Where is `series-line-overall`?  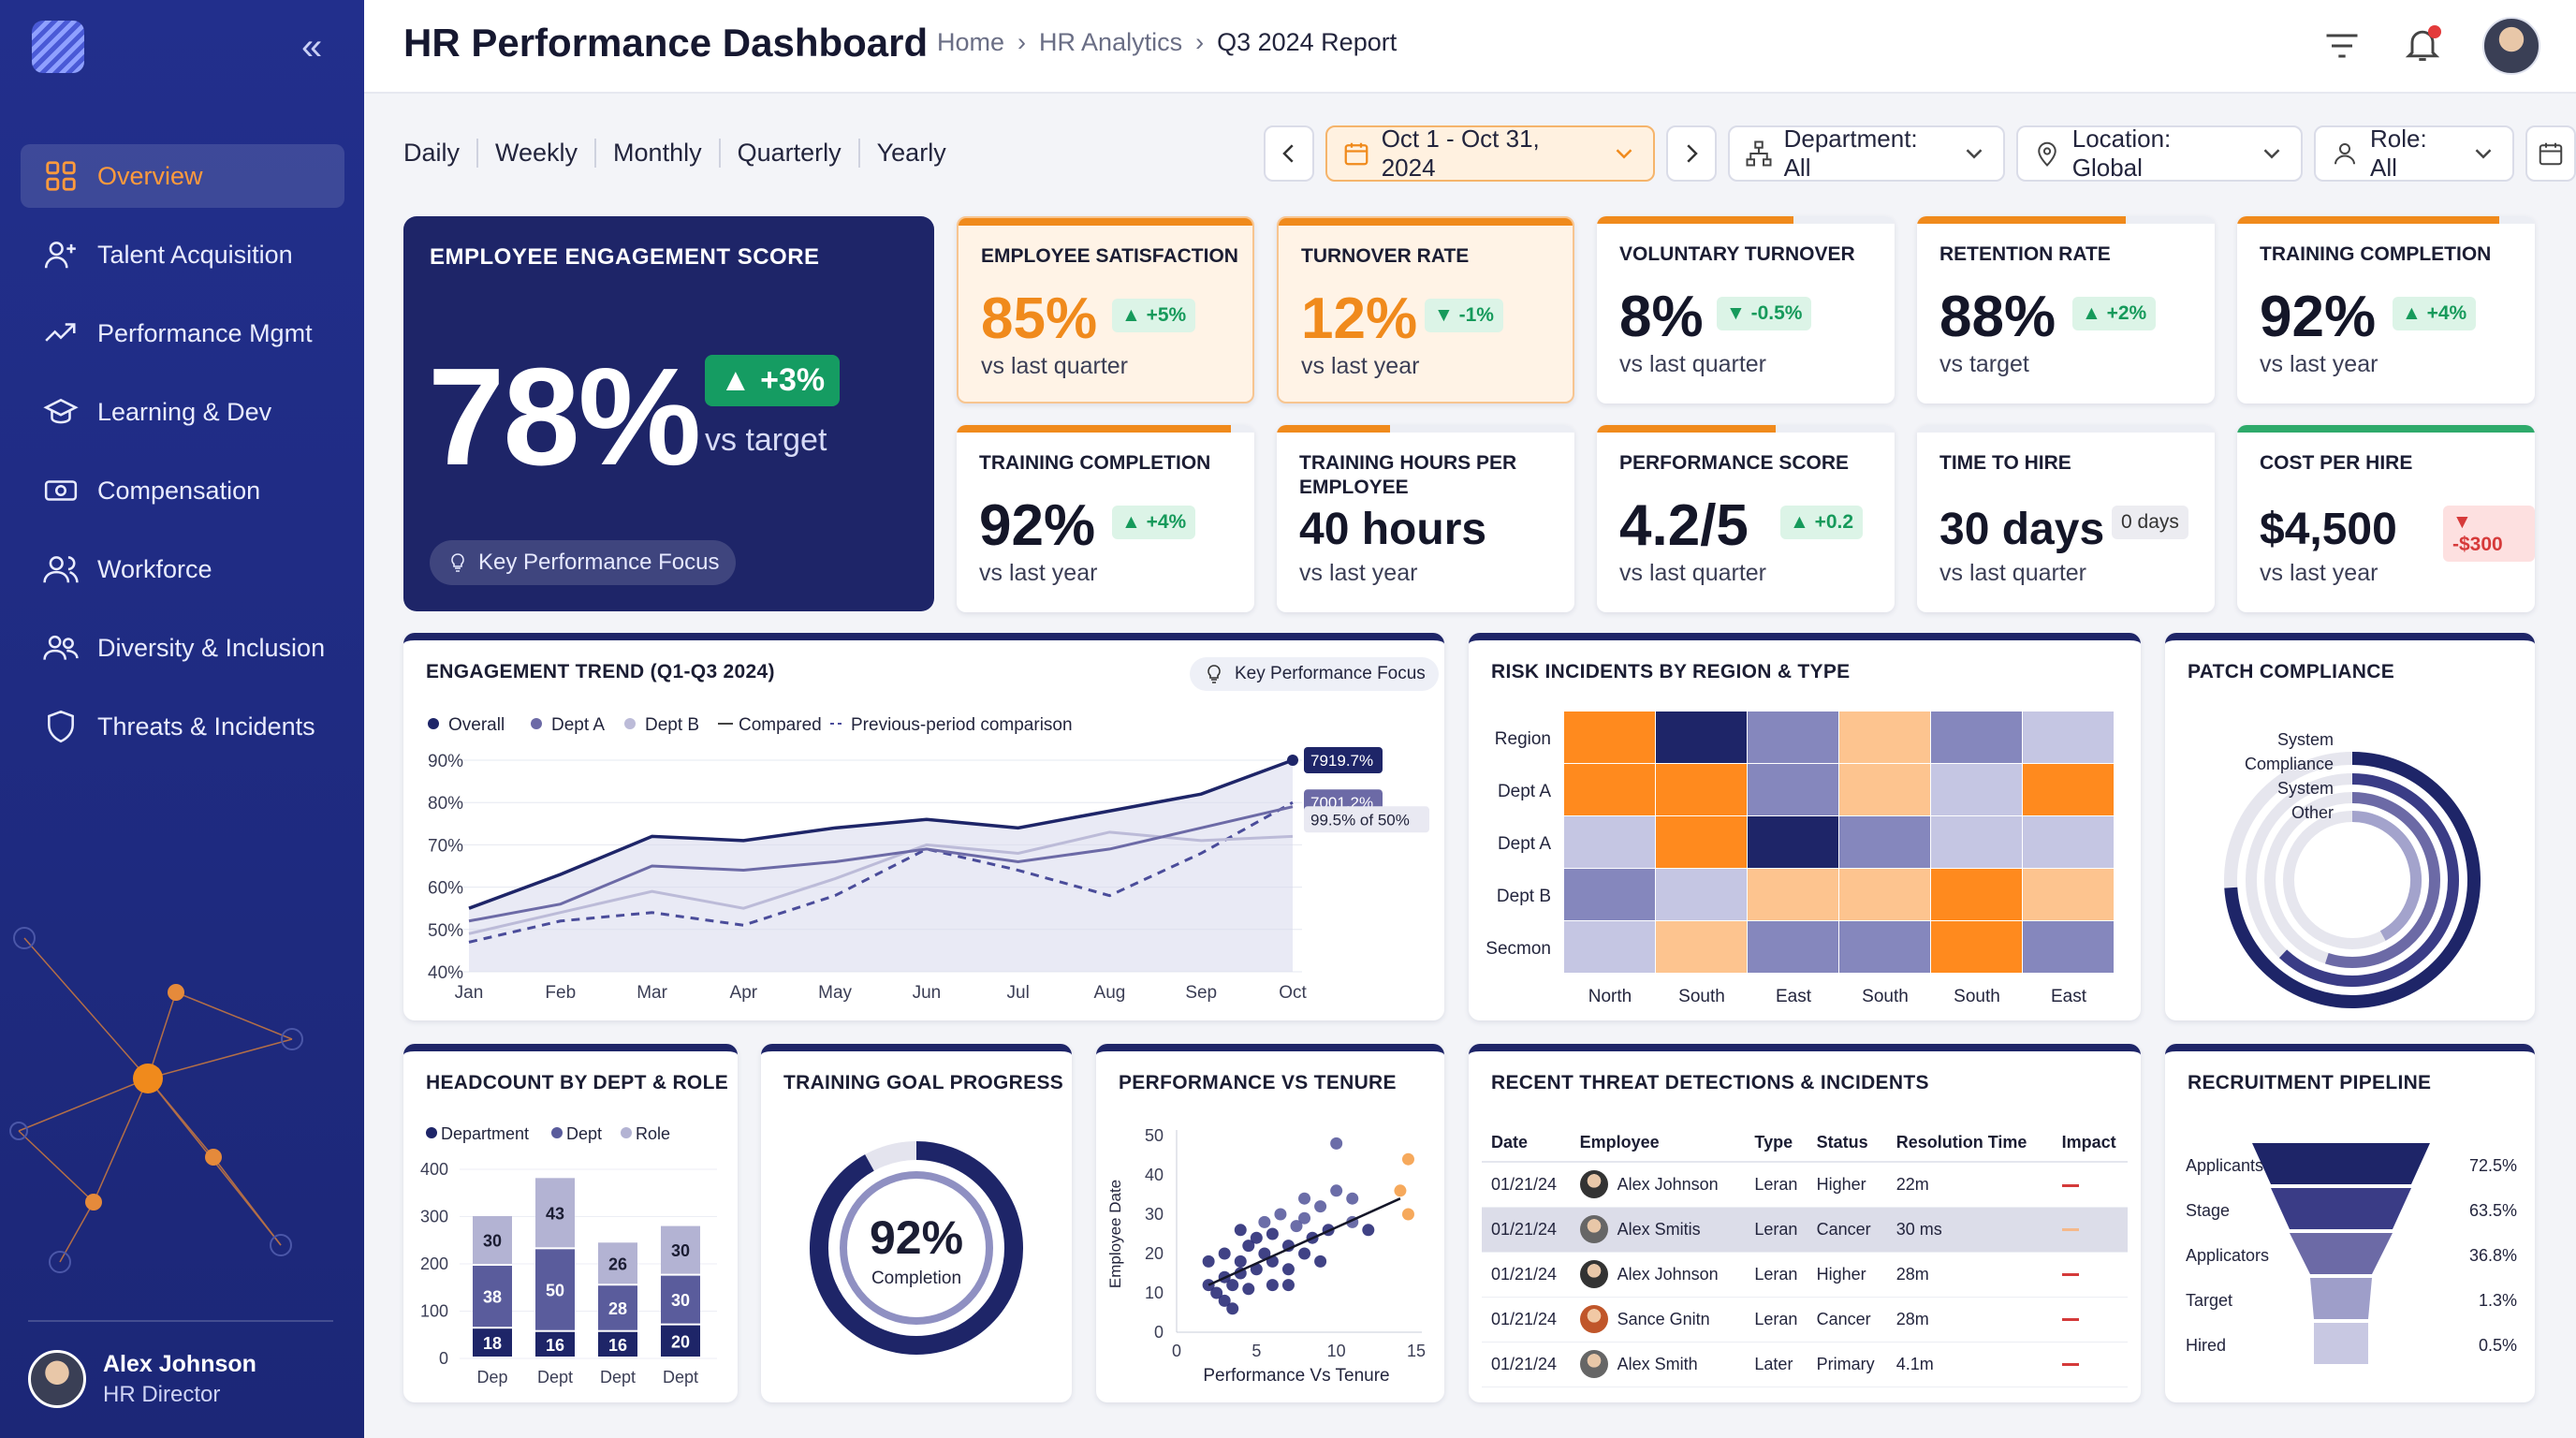 series-line-overall is located at coordinates (881, 834).